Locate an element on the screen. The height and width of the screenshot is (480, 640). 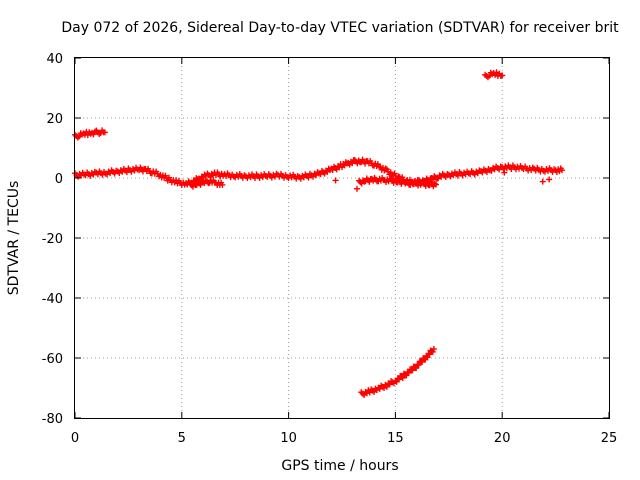
x-tick-label: 0 is located at coordinates (75, 438).